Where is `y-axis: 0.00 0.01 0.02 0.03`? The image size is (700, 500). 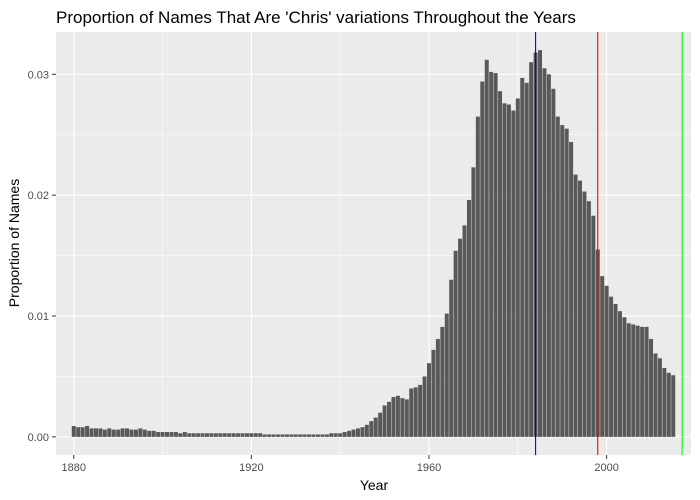 y-axis: 0.00 0.01 0.02 0.03 is located at coordinates (42, 256).